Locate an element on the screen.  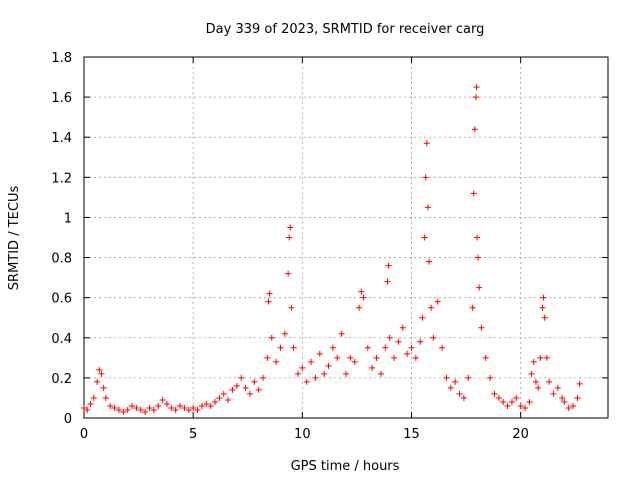
x-tick-label: 5 is located at coordinates (193, 434).